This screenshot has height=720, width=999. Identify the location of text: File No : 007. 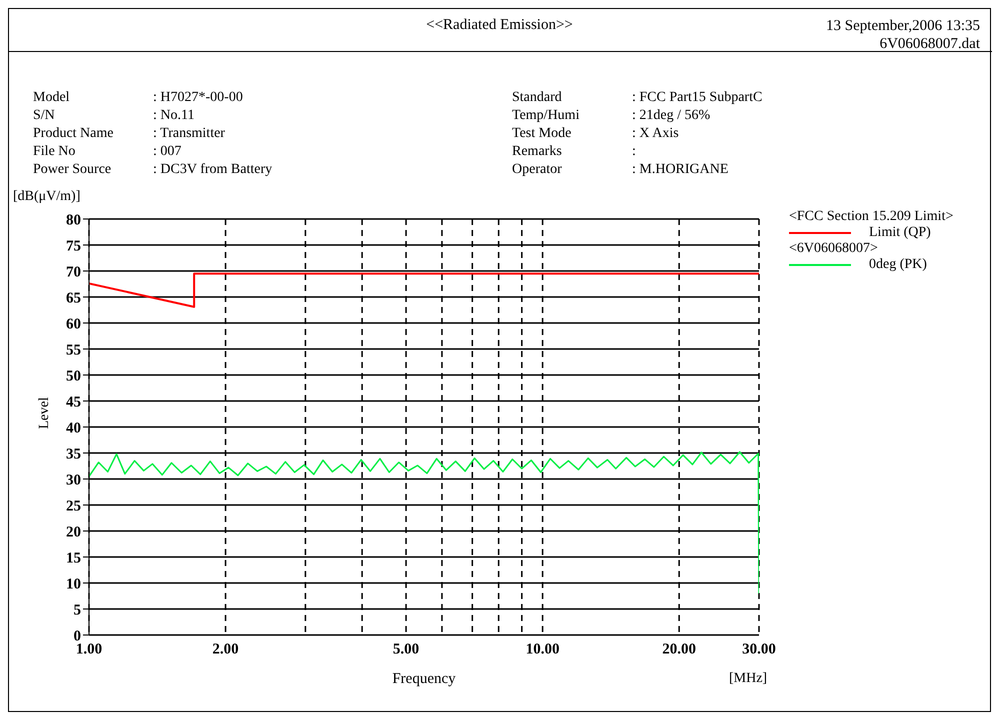
(107, 151).